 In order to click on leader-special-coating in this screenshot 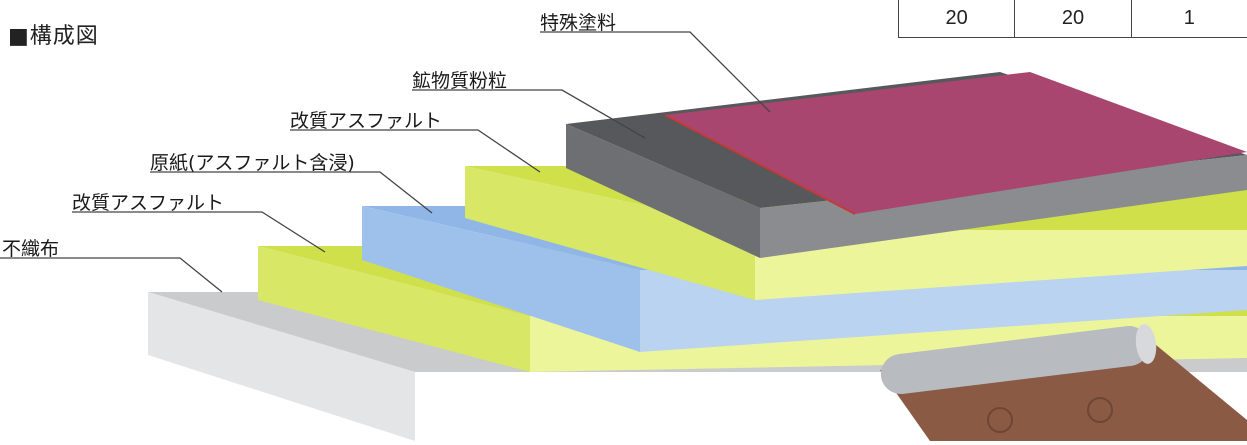, I will do `click(655, 72)`.